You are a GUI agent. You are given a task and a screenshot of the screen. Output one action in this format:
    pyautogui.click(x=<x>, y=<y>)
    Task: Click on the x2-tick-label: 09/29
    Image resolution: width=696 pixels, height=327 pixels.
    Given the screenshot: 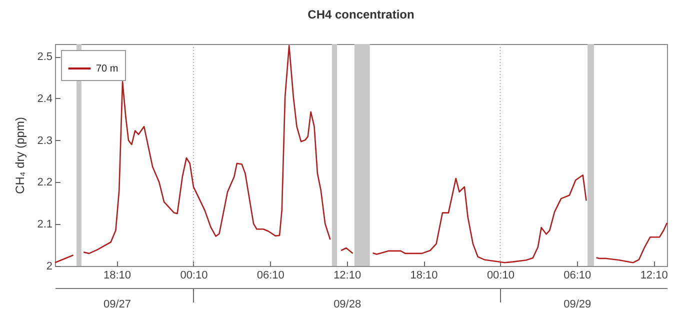 What is the action you would take?
    pyautogui.click(x=578, y=304)
    